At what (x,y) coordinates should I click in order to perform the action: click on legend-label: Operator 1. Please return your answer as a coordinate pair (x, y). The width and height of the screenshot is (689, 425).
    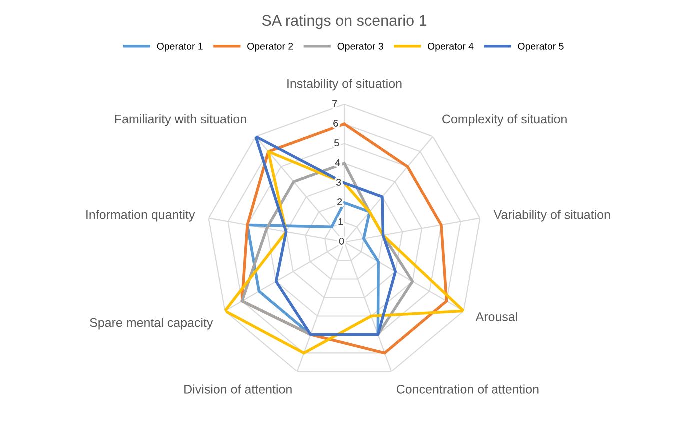
    Looking at the image, I should click on (180, 47).